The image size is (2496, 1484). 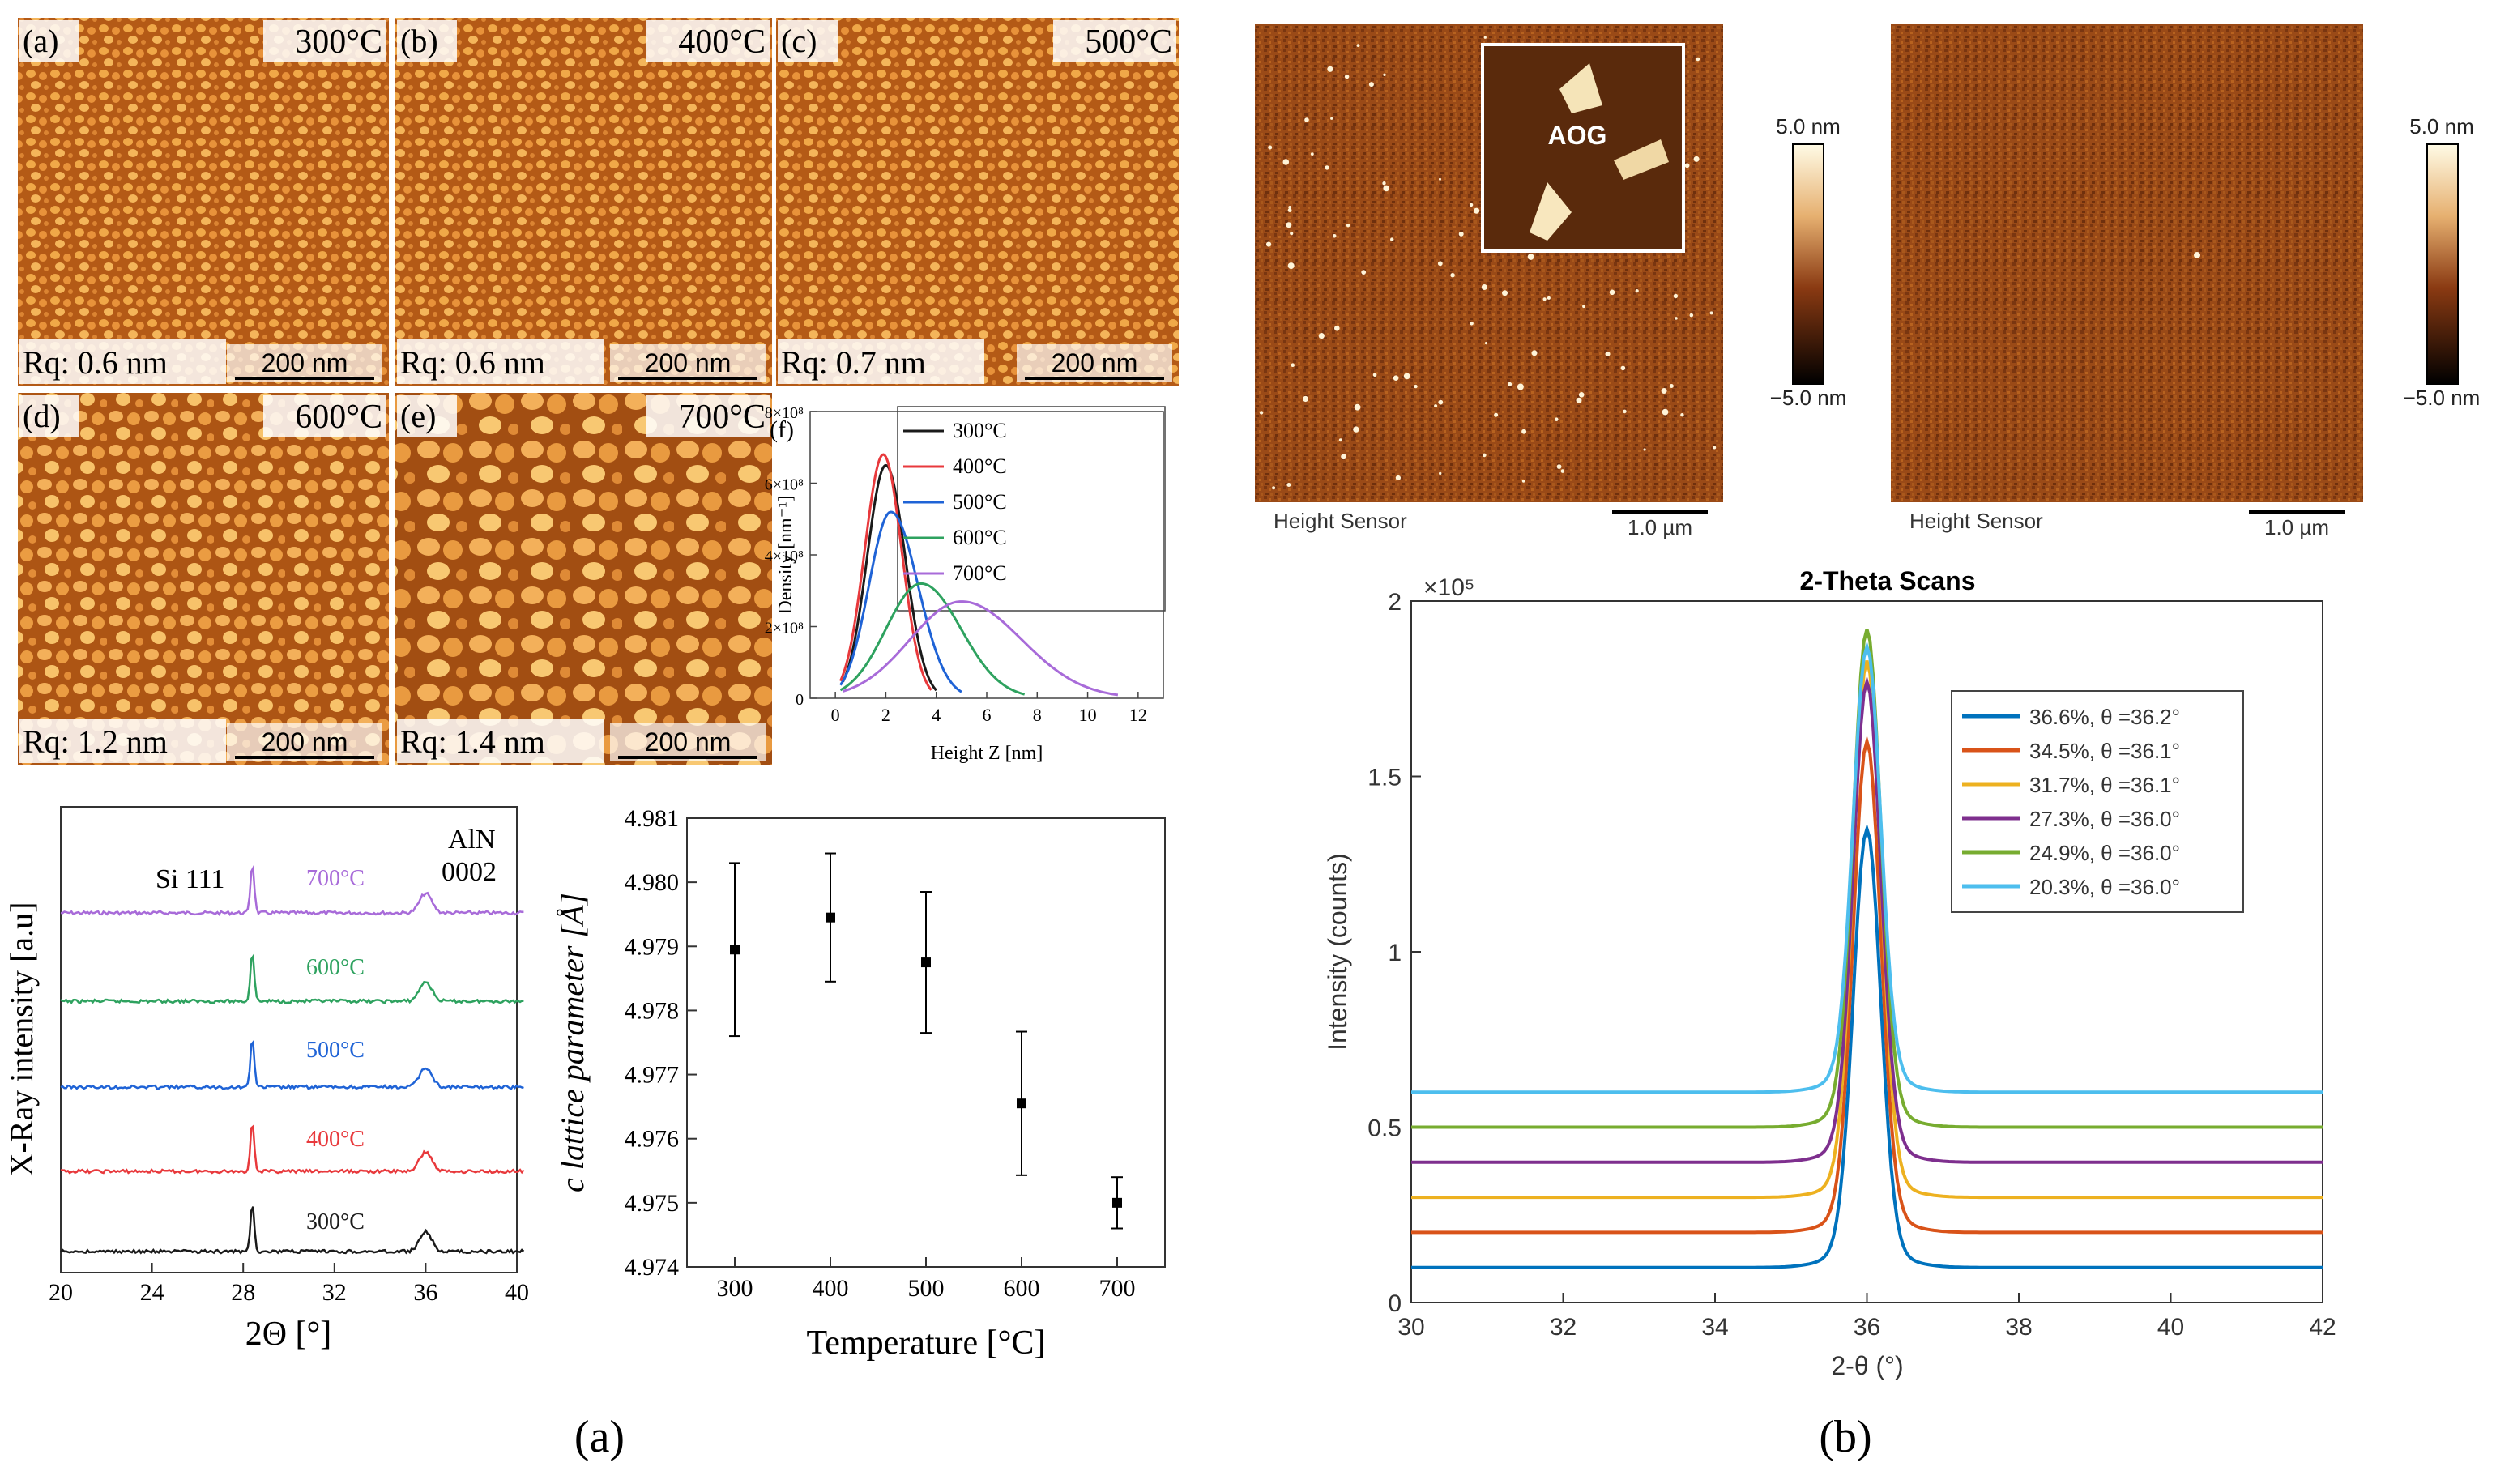 I want to click on afm-rq-label: Rq: 1.4 nm, so click(x=472, y=741).